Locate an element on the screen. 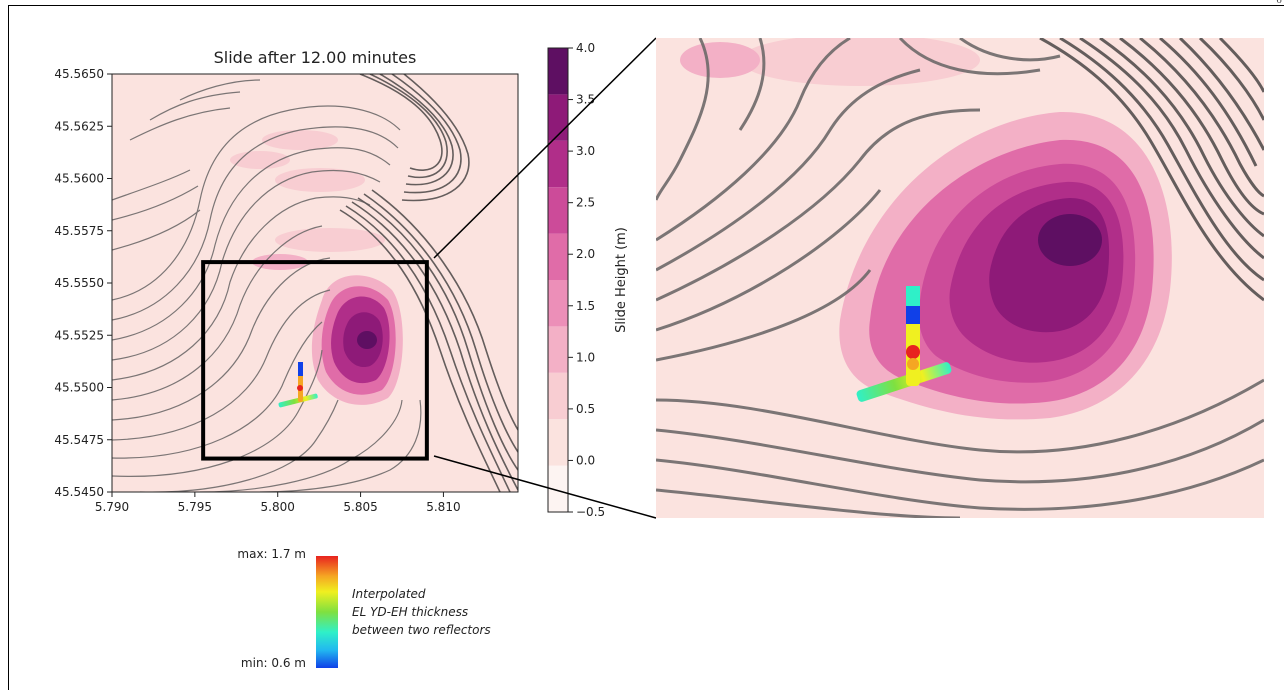  zoom-connector-bottom is located at coordinates (545, 487).